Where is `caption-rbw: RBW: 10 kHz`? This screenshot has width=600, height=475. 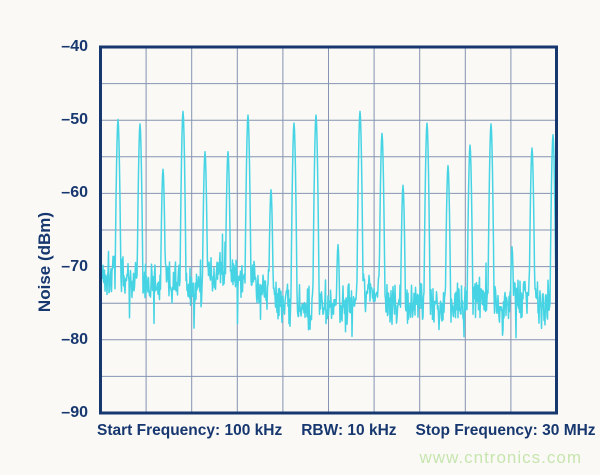
caption-rbw: RBW: 10 kHz is located at coordinates (349, 430).